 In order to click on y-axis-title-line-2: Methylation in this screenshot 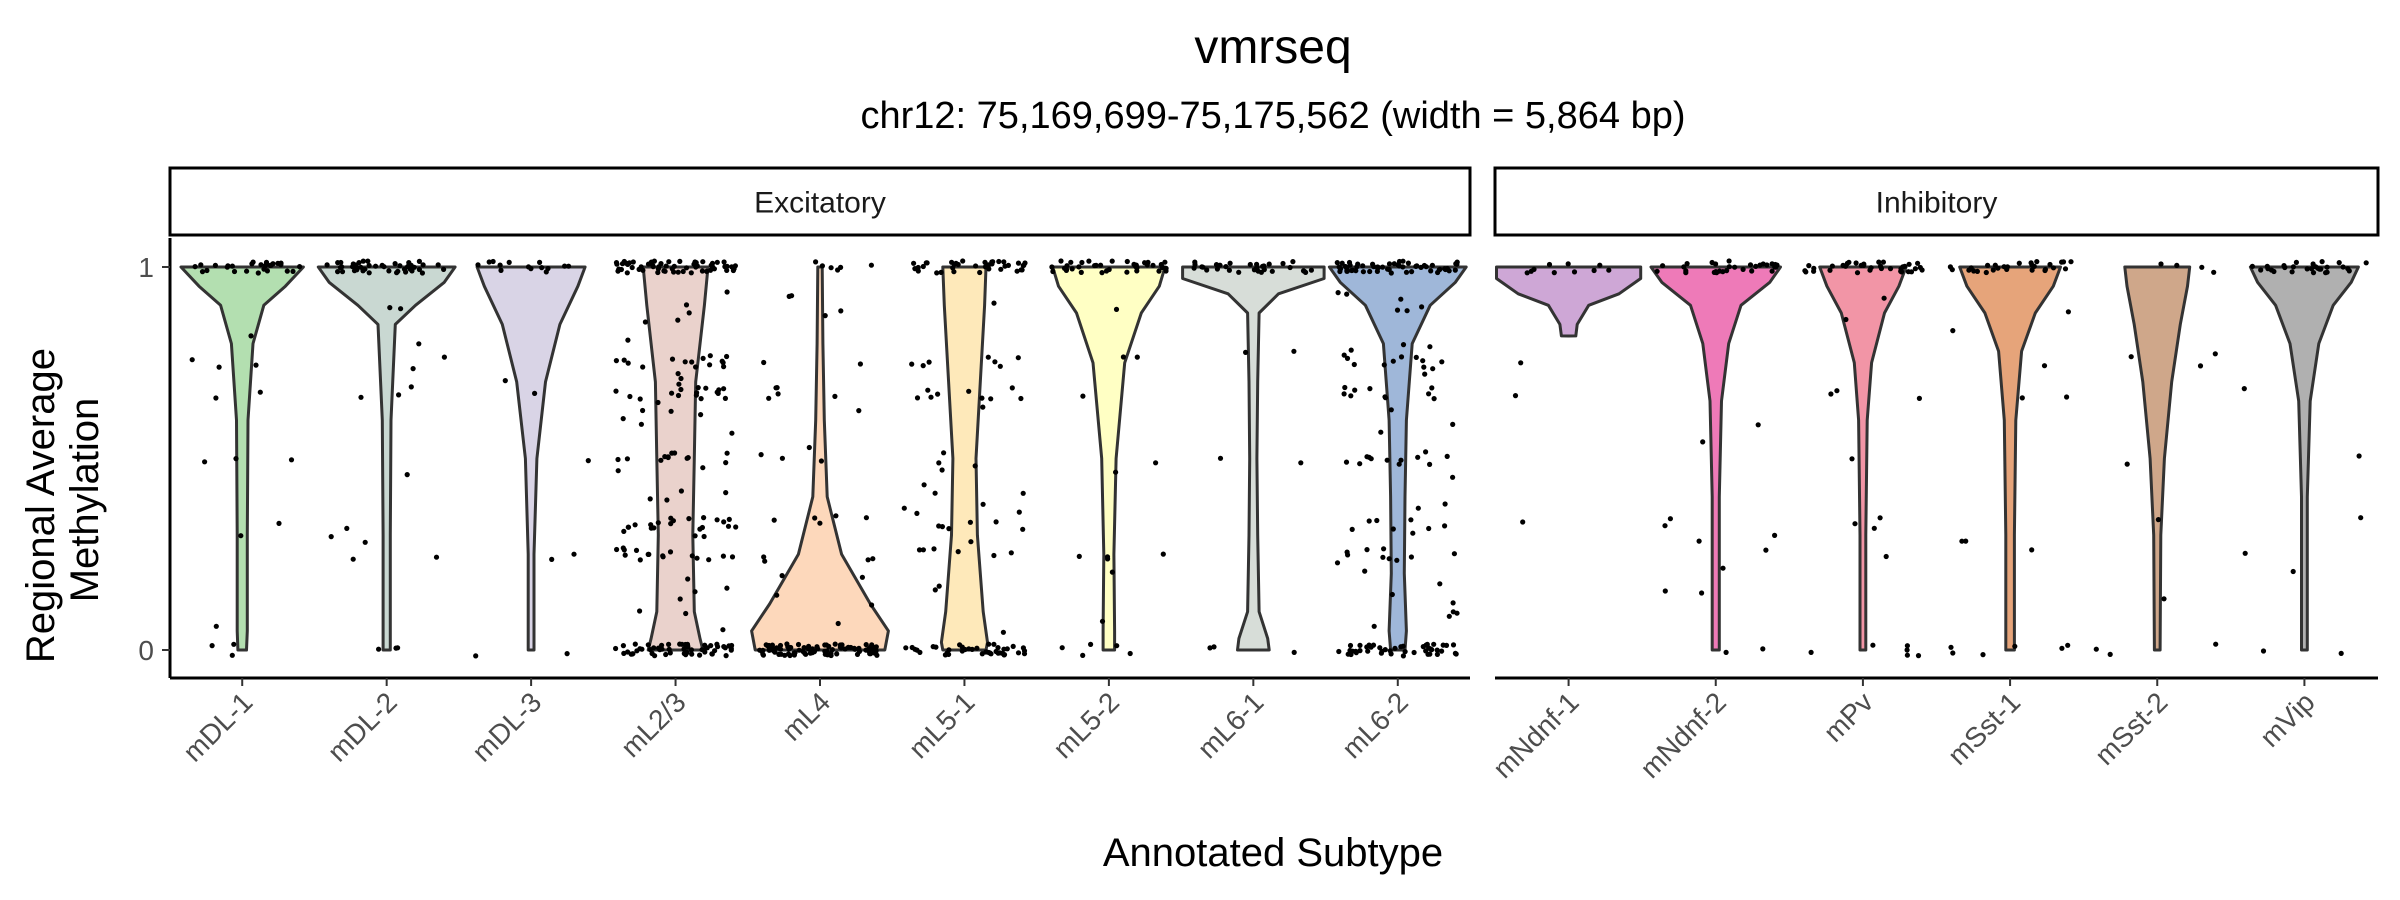, I will do `click(85, 500)`.